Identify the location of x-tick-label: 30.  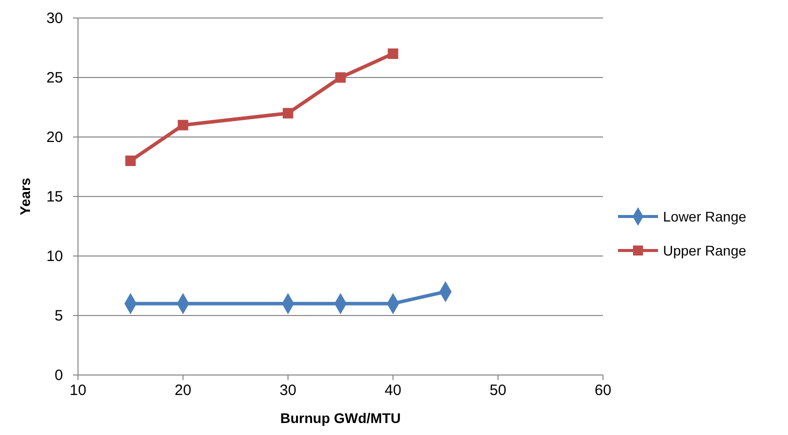
(288, 390).